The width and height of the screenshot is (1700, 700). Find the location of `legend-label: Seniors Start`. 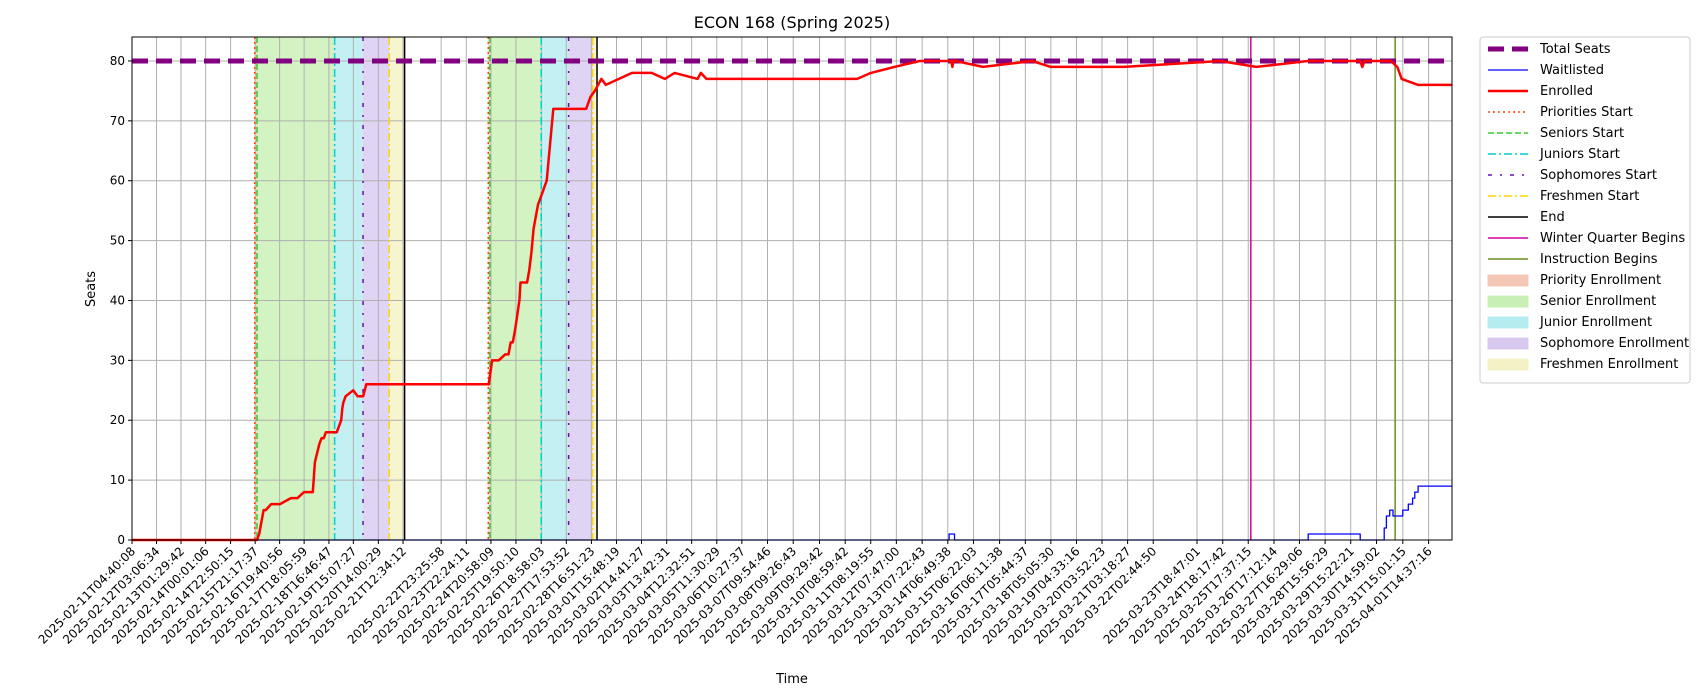

legend-label: Seniors Start is located at coordinates (1582, 133).